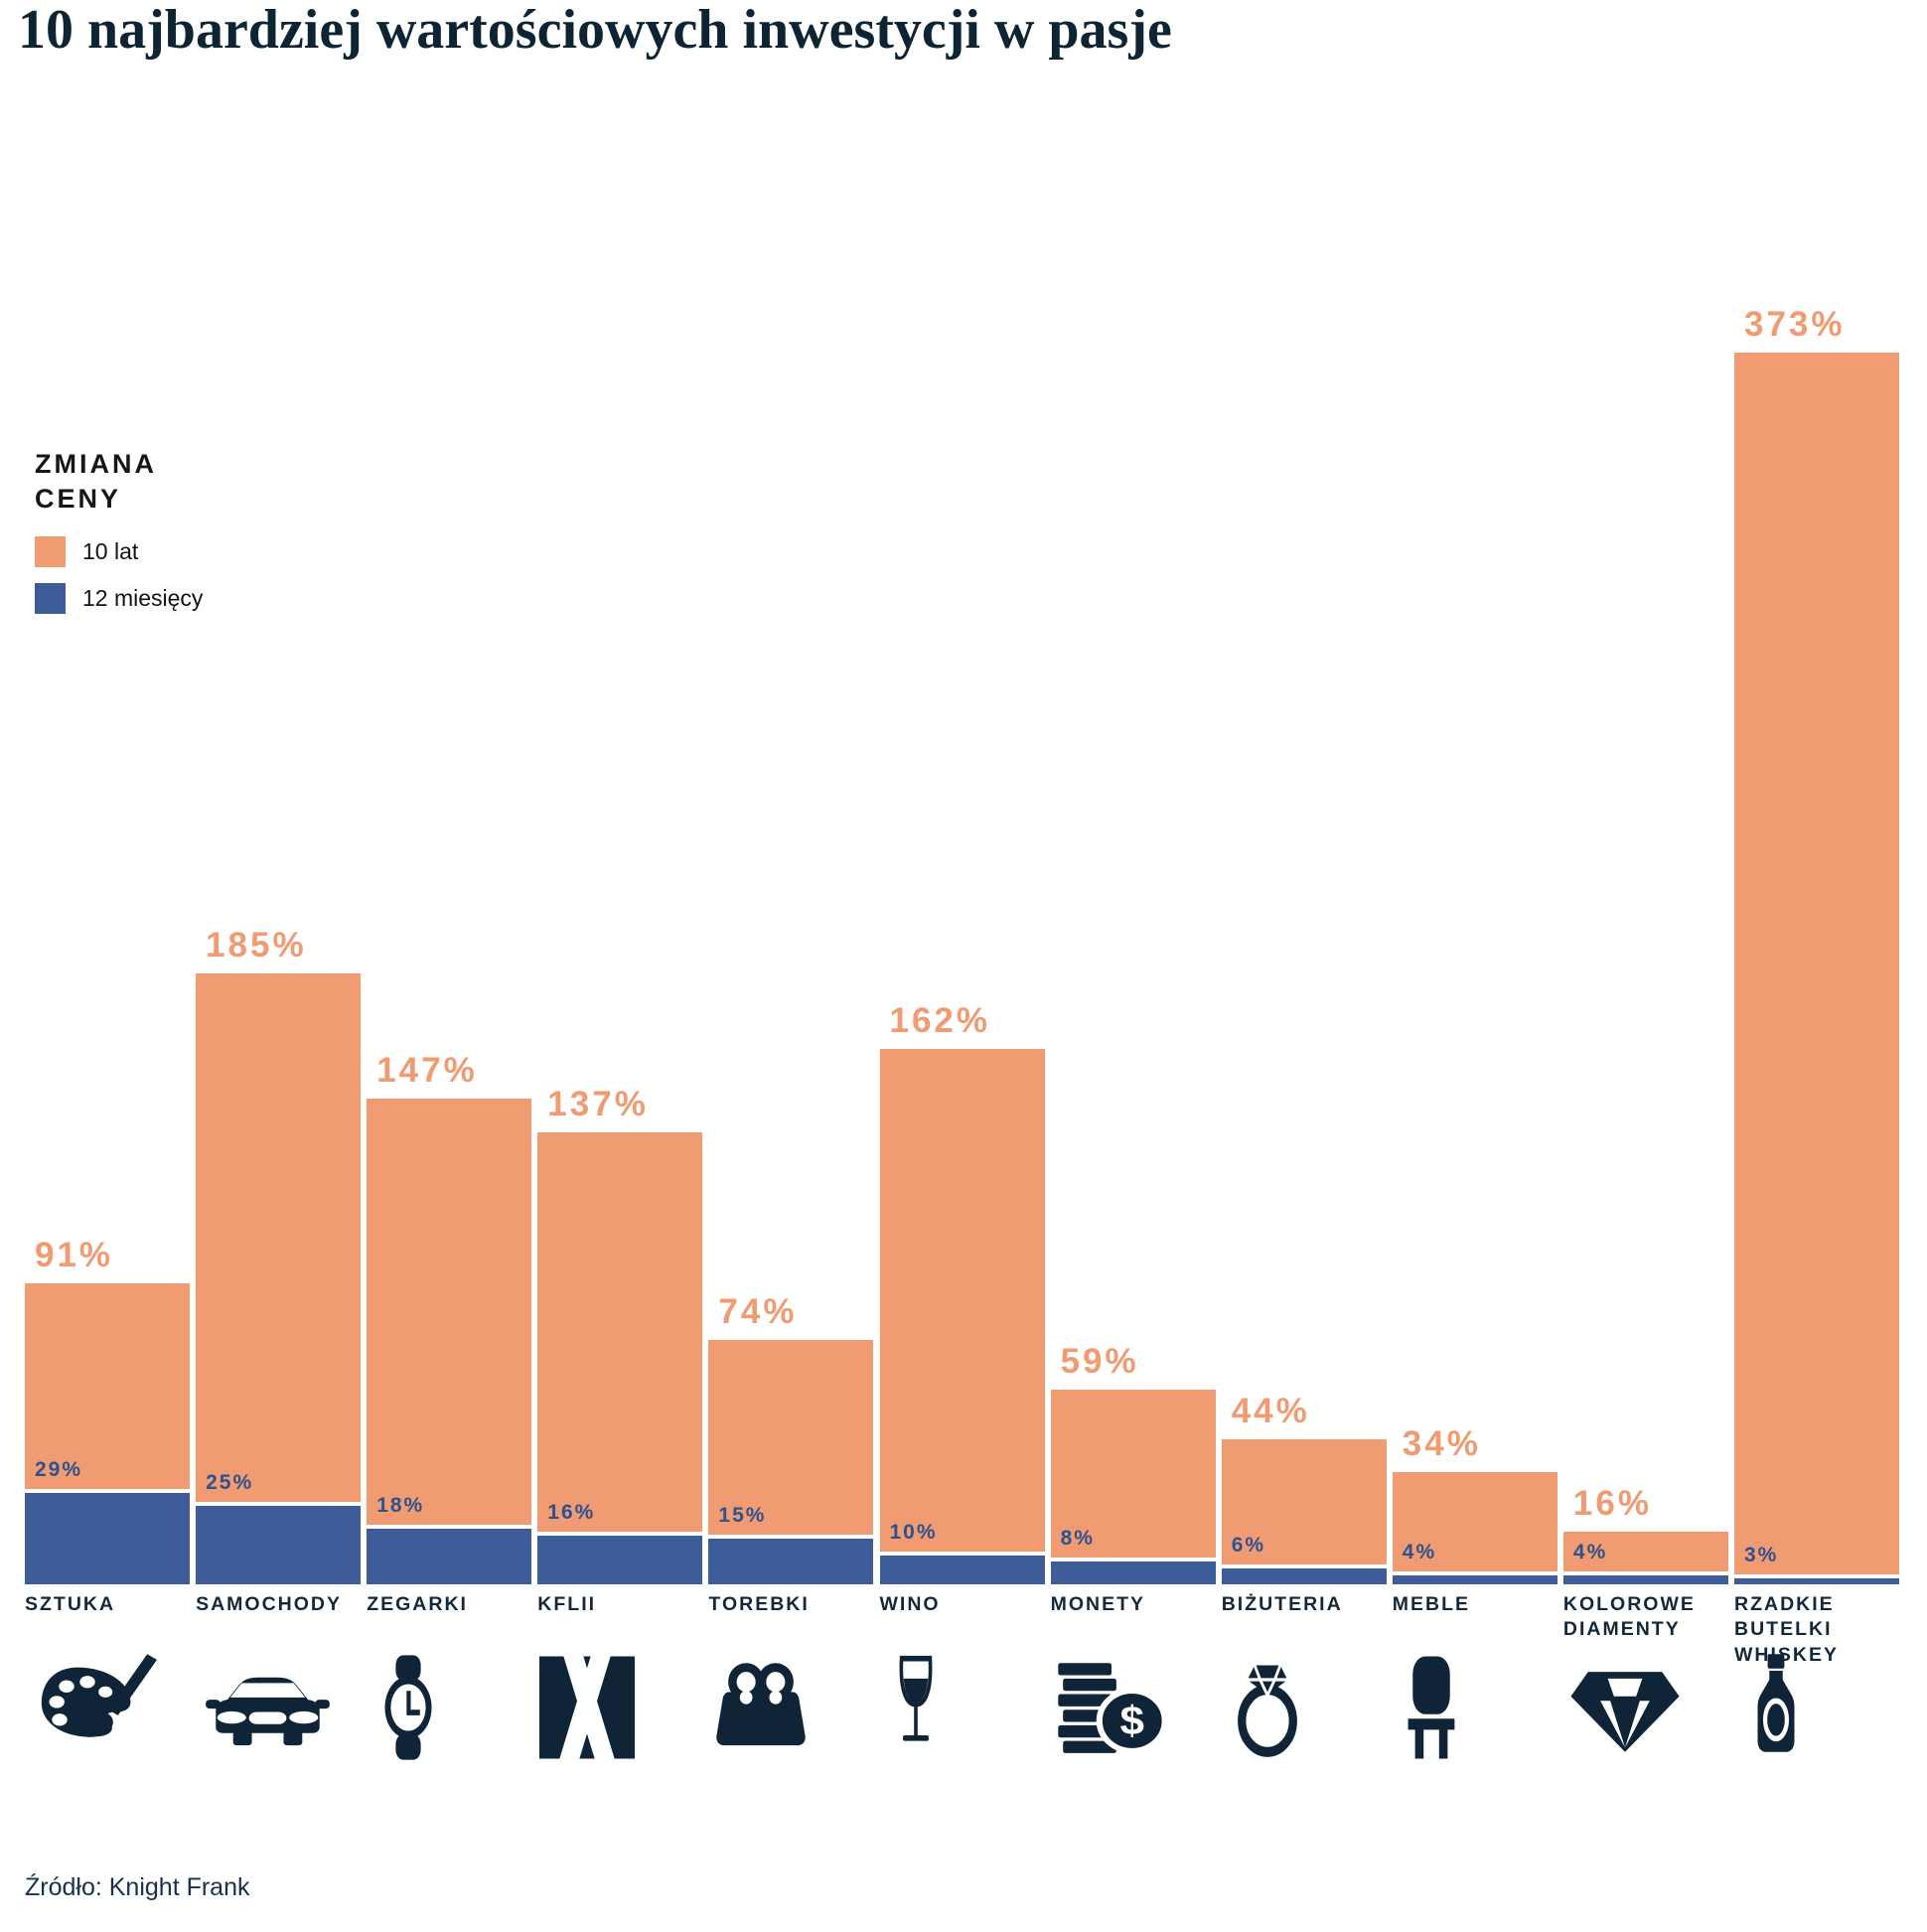  I want to click on bar-10lat-rzadkie-butelki-whiskey, so click(1817, 968).